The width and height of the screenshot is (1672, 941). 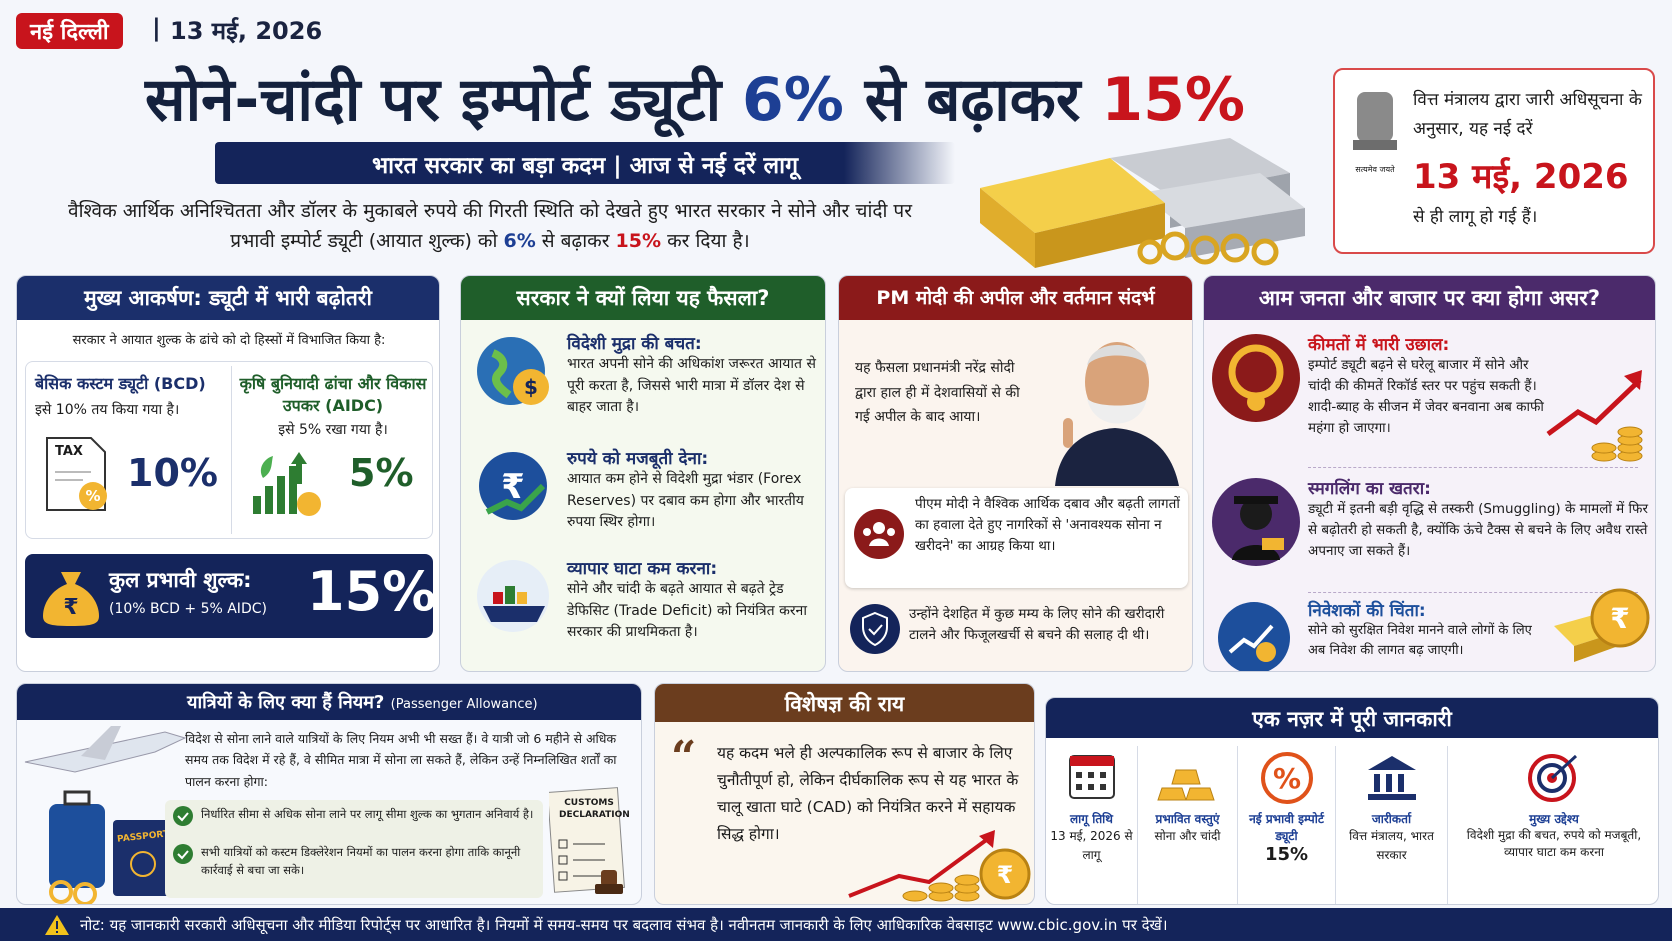 What do you see at coordinates (875, 629) in the screenshot?
I see `shield-icon` at bounding box center [875, 629].